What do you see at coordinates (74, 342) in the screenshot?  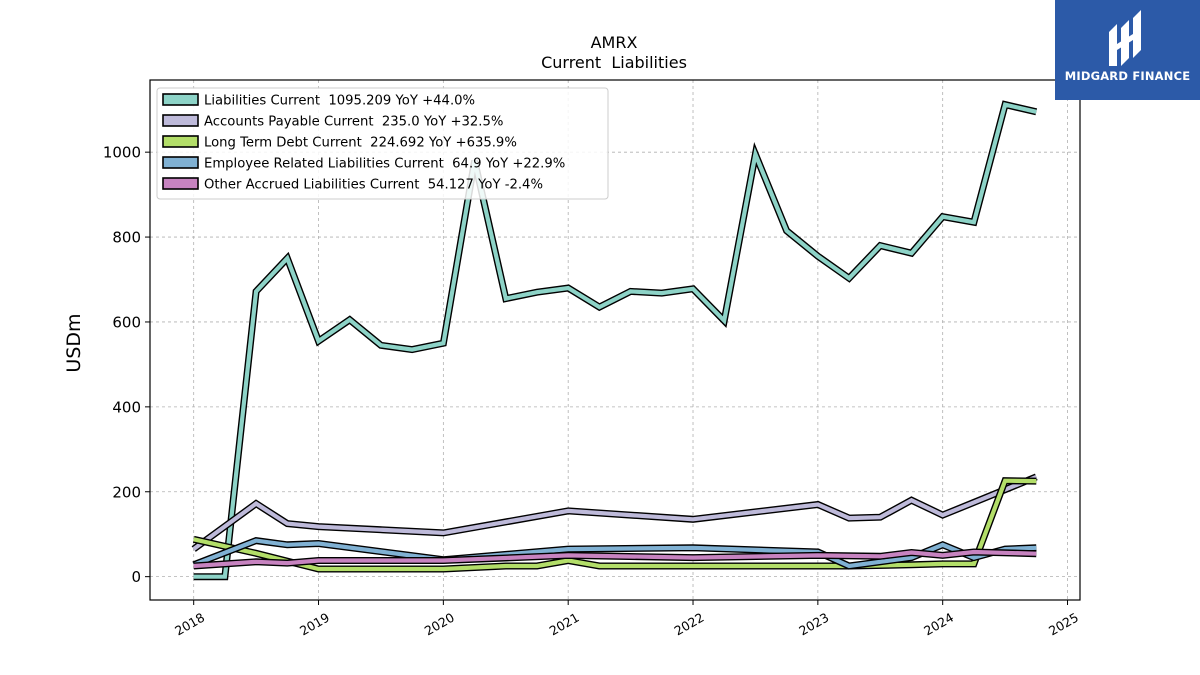 I see `y-axis-label: USDm` at bounding box center [74, 342].